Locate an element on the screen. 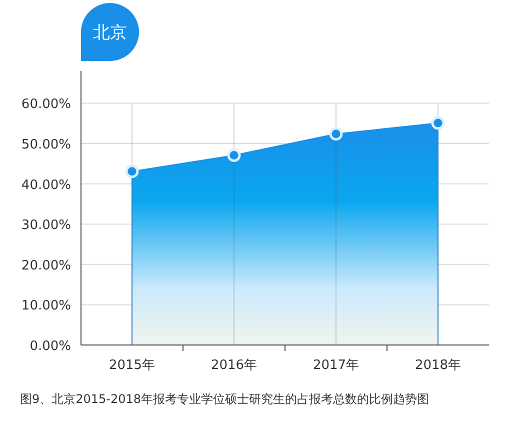 This screenshot has width=530, height=423. ytick: 40.00% is located at coordinates (46, 185).